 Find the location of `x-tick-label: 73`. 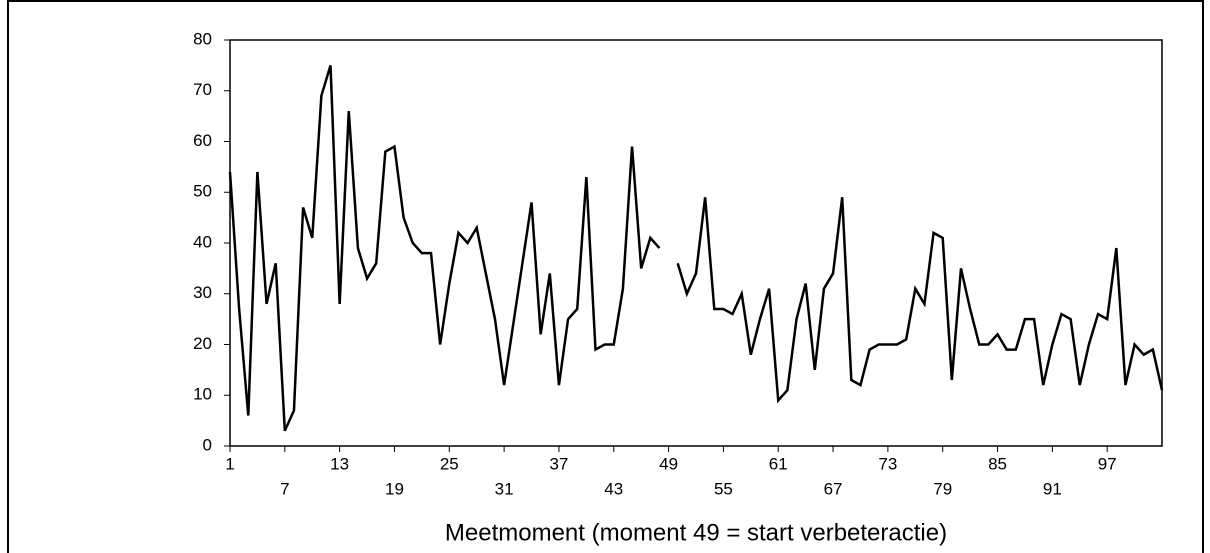

x-tick-label: 73 is located at coordinates (887, 463).